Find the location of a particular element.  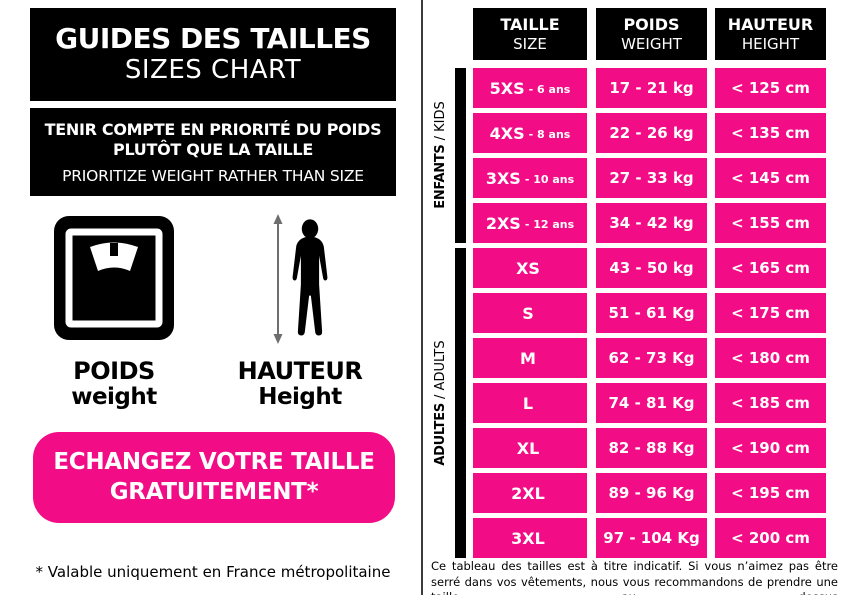

table-row-2xl: 2XL 89 - 96 Kg < 195 cm is located at coordinates (421, 493).